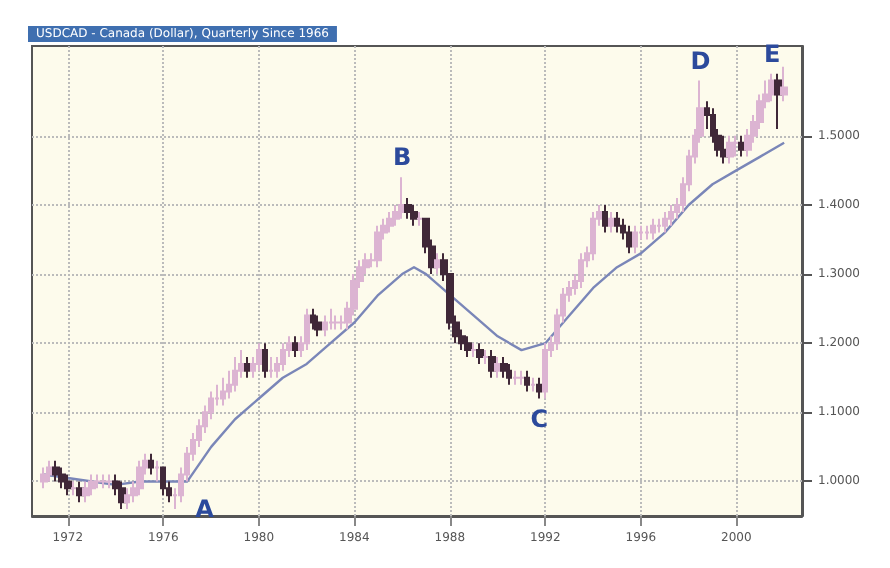 The height and width of the screenshot is (568, 890). Describe the element at coordinates (772, 53) in the screenshot. I see `annotation: E` at that location.